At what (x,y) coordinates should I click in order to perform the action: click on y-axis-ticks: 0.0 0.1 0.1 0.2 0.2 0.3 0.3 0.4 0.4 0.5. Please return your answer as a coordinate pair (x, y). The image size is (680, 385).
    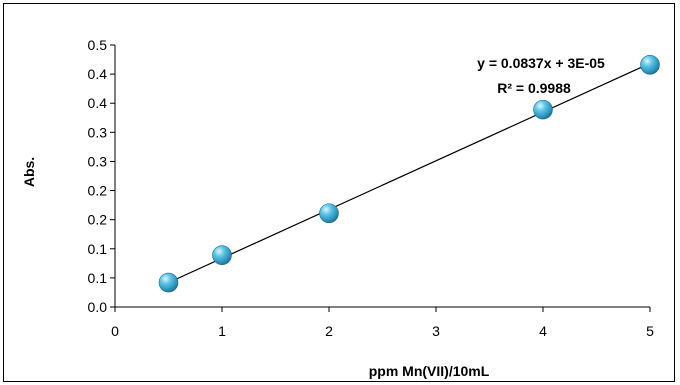
    Looking at the image, I should click on (101, 176).